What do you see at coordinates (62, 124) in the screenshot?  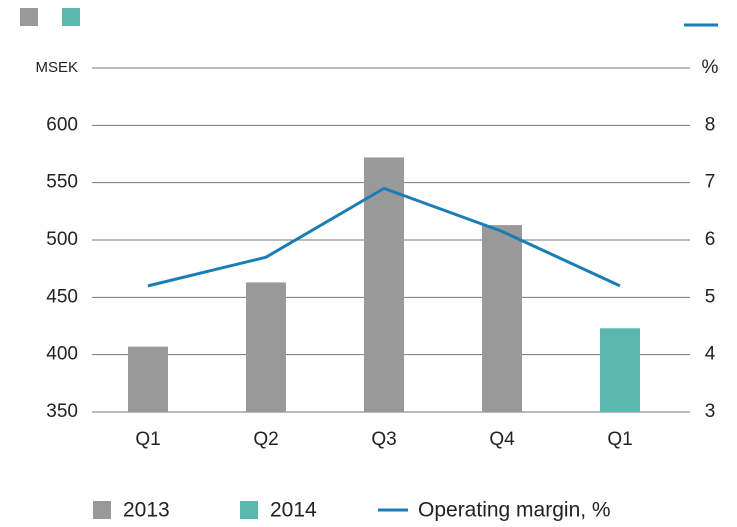 I see `y-tick-label: 600` at bounding box center [62, 124].